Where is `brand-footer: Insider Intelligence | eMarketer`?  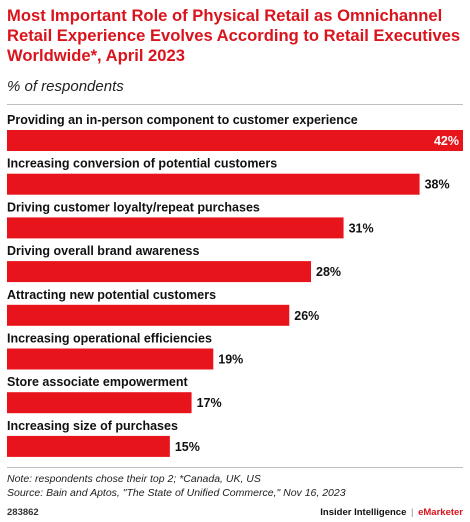
brand-footer: Insider Intelligence | eMarketer is located at coordinates (391, 512).